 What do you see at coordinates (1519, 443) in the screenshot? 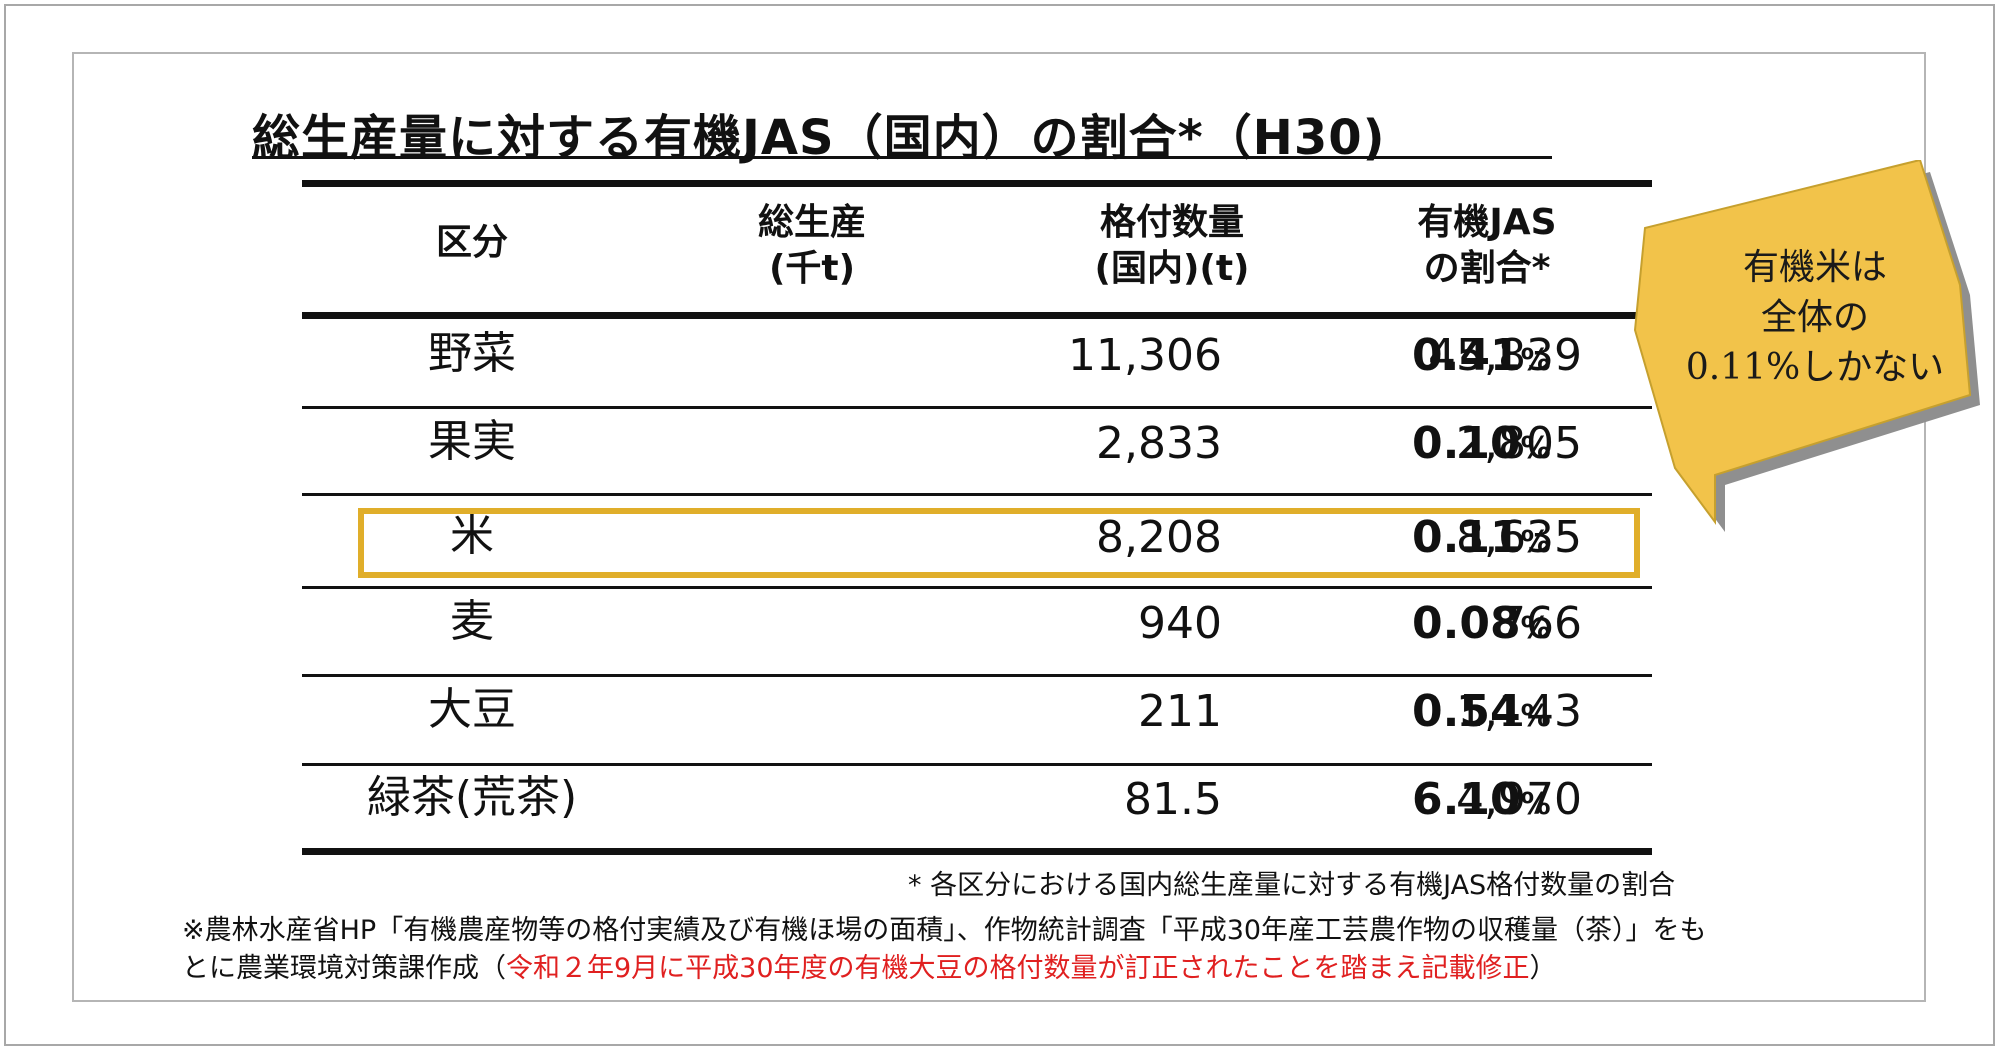
I see `row-graded: 2,805` at bounding box center [1519, 443].